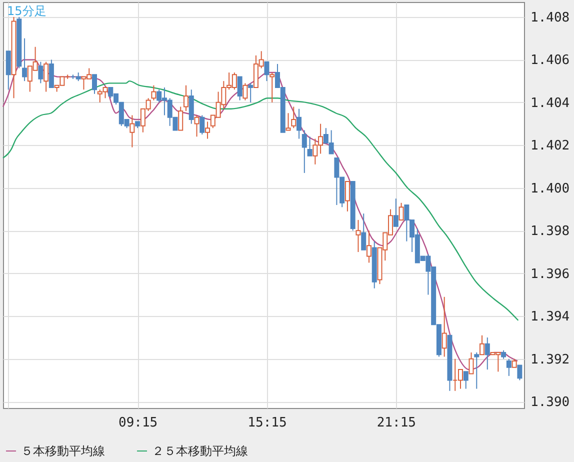  What do you see at coordinates (550, 317) in the screenshot?
I see `y-tick-label: 1.394` at bounding box center [550, 317].